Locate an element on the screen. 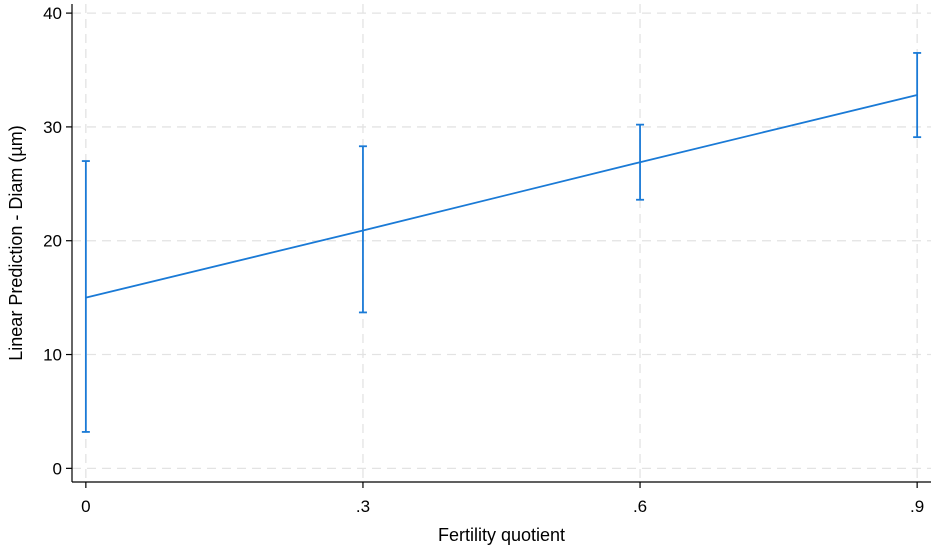 Image resolution: width=935 pixels, height=547 pixels. y-tick-label: 20 is located at coordinates (52, 241).